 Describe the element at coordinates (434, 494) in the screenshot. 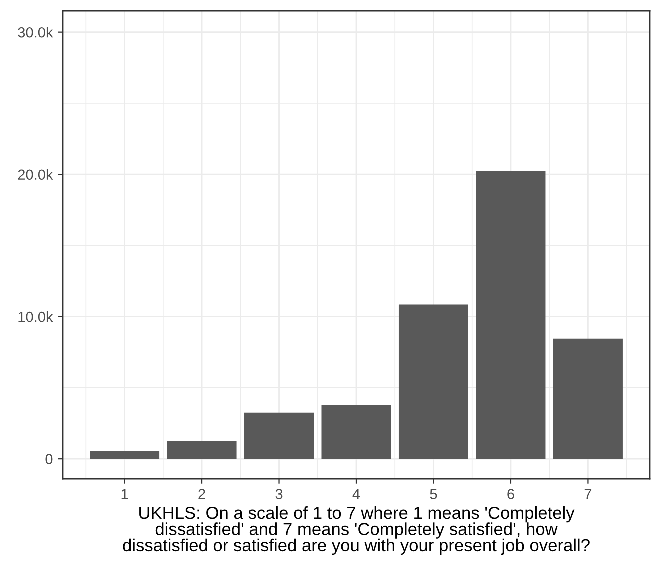

I see `x-tick-label: 5` at that location.